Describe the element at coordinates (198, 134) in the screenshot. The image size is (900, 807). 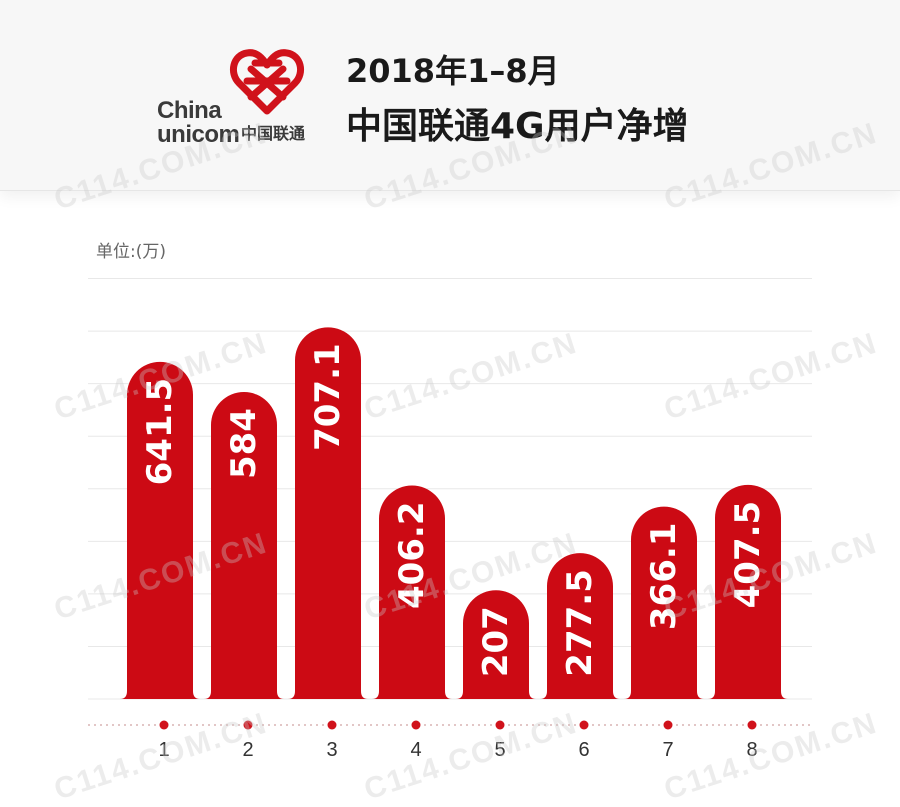
I see `logo-text-unicom: unicom` at that location.